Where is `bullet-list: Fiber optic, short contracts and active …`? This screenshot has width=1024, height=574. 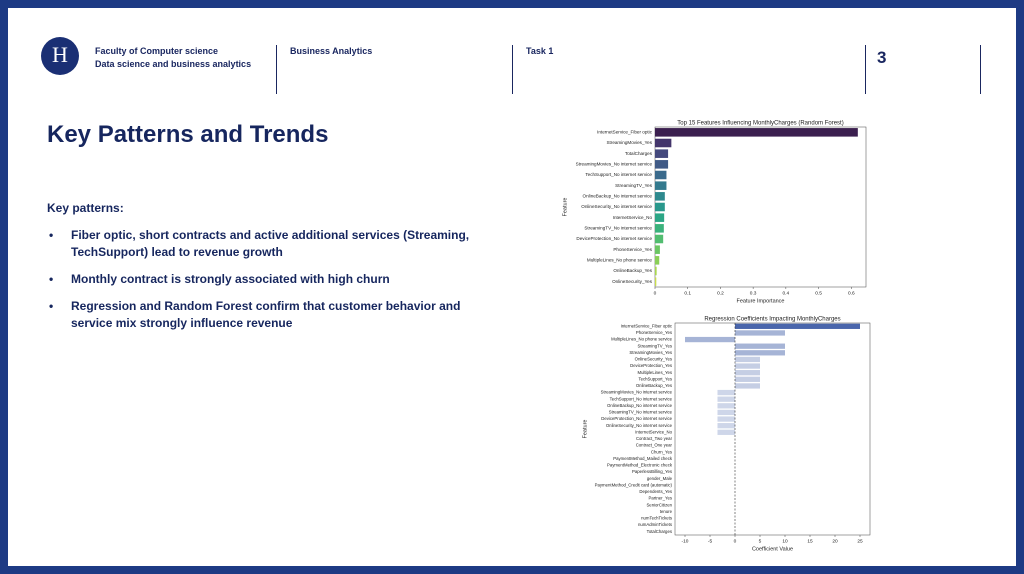
bullet-list: Fiber optic, short contracts and active … is located at coordinates (272, 284).